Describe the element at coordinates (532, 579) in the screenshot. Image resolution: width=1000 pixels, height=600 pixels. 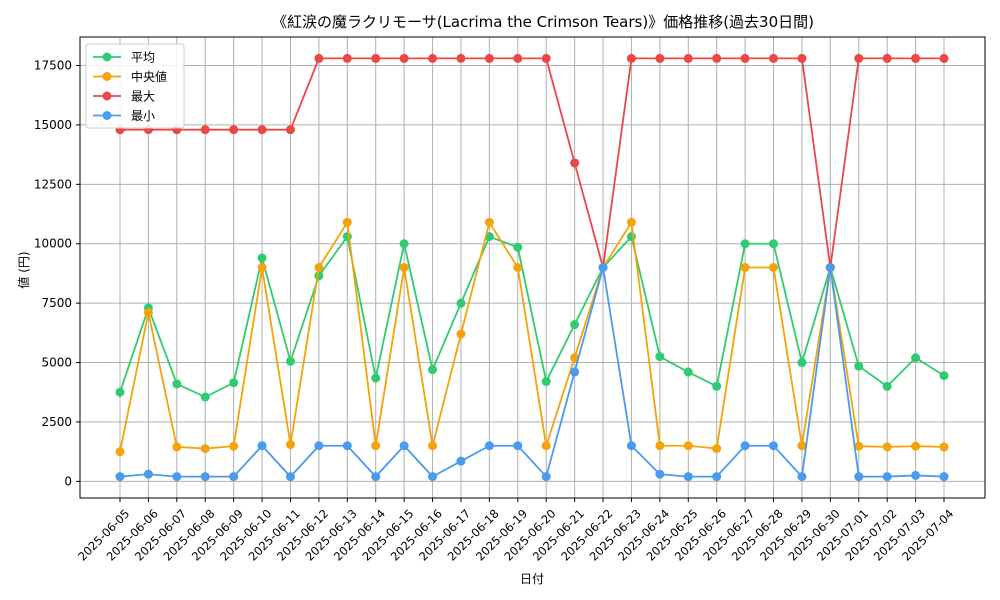
I see `x-axis-label: 日付` at that location.